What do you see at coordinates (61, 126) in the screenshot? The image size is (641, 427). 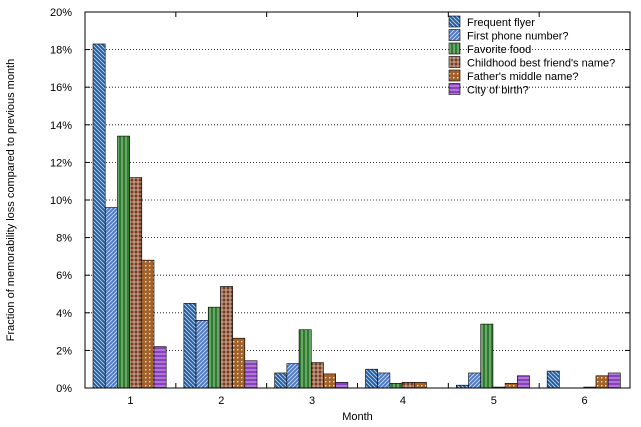 I see `y-tick-label: 14%` at bounding box center [61, 126].